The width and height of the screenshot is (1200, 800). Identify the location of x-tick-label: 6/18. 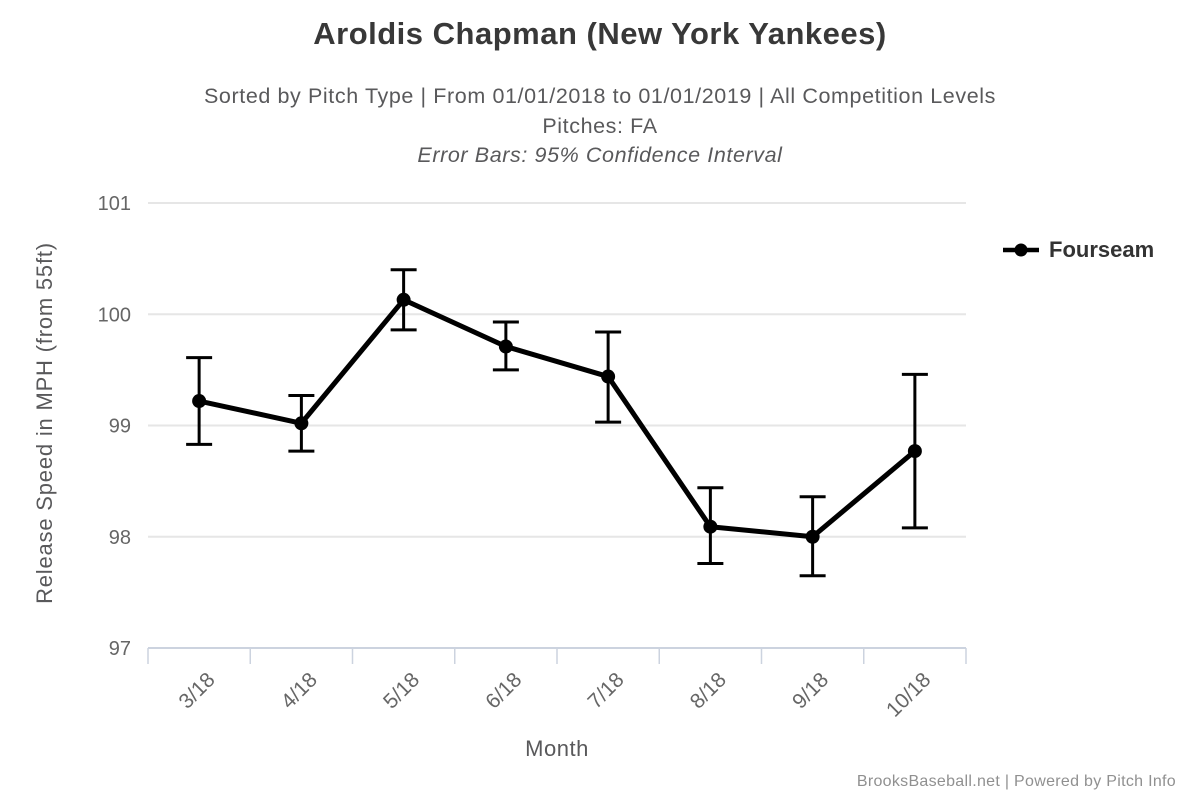
(503, 690).